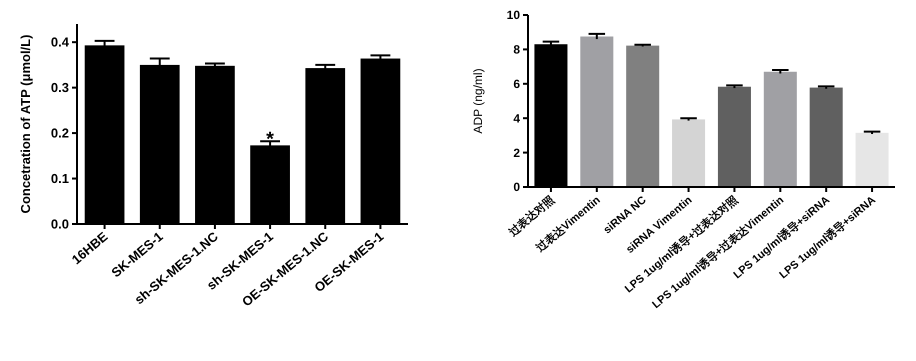 The width and height of the screenshot is (916, 361). I want to click on y-axis-title: ADP (ng/ml), so click(478, 101).